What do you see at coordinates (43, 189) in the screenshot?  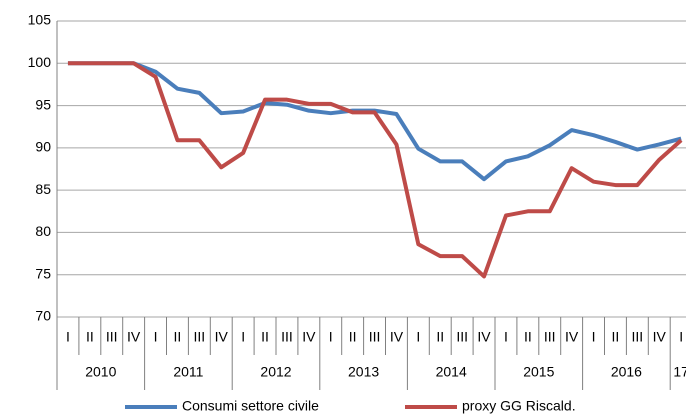 I see `y-tick-label: 85` at bounding box center [43, 189].